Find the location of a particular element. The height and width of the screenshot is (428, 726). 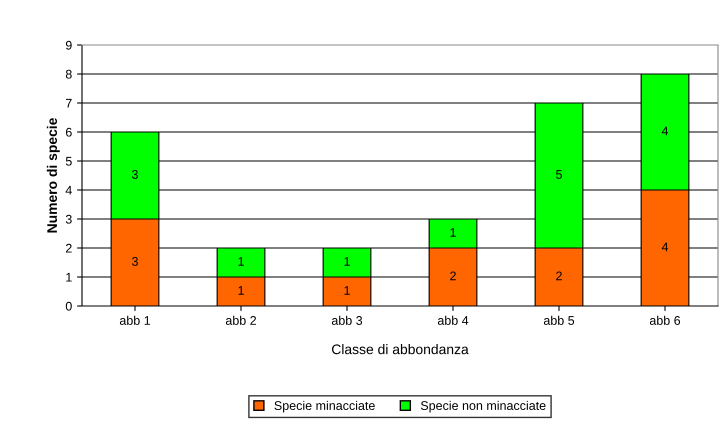

y-tick-label: 6 is located at coordinates (69, 132).